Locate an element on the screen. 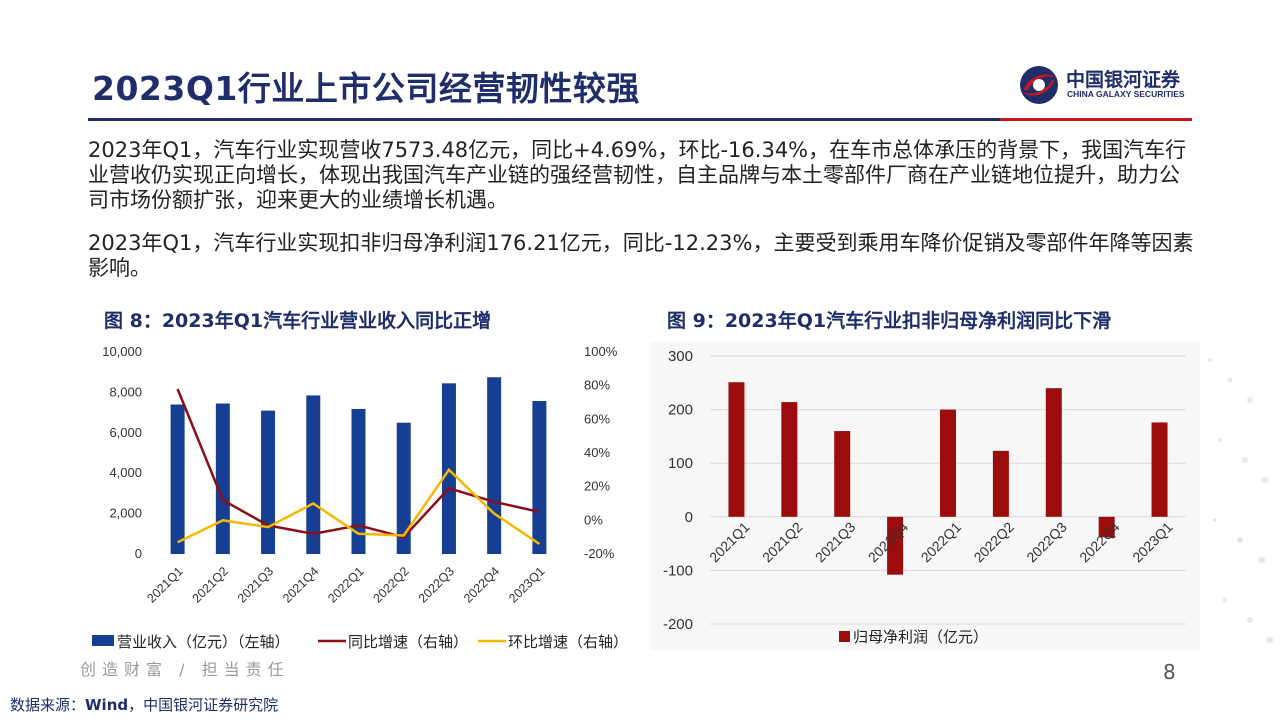 This screenshot has width=1280, height=720. data-source: 数据来源：Wind，中国银河证券研究院 is located at coordinates (144, 704).